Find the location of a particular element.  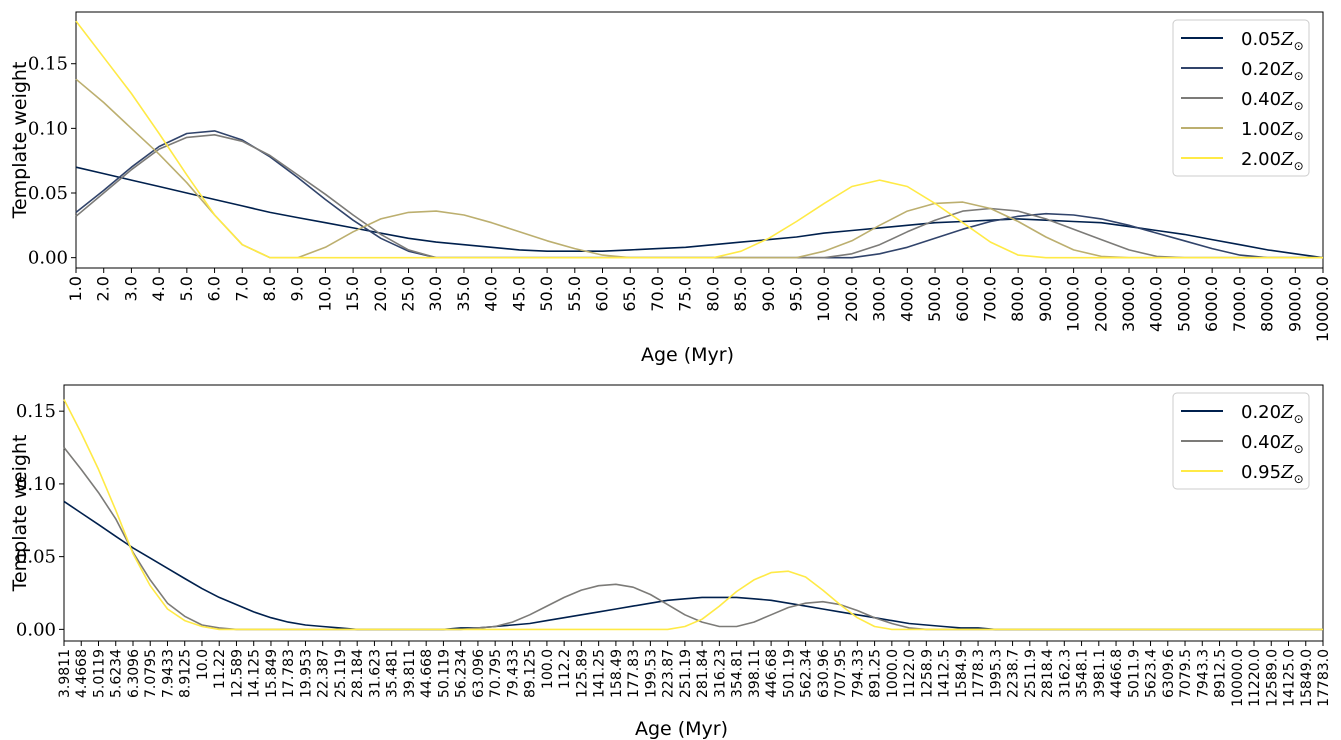

x-tick-label: 354.81 is located at coordinates (738, 673).